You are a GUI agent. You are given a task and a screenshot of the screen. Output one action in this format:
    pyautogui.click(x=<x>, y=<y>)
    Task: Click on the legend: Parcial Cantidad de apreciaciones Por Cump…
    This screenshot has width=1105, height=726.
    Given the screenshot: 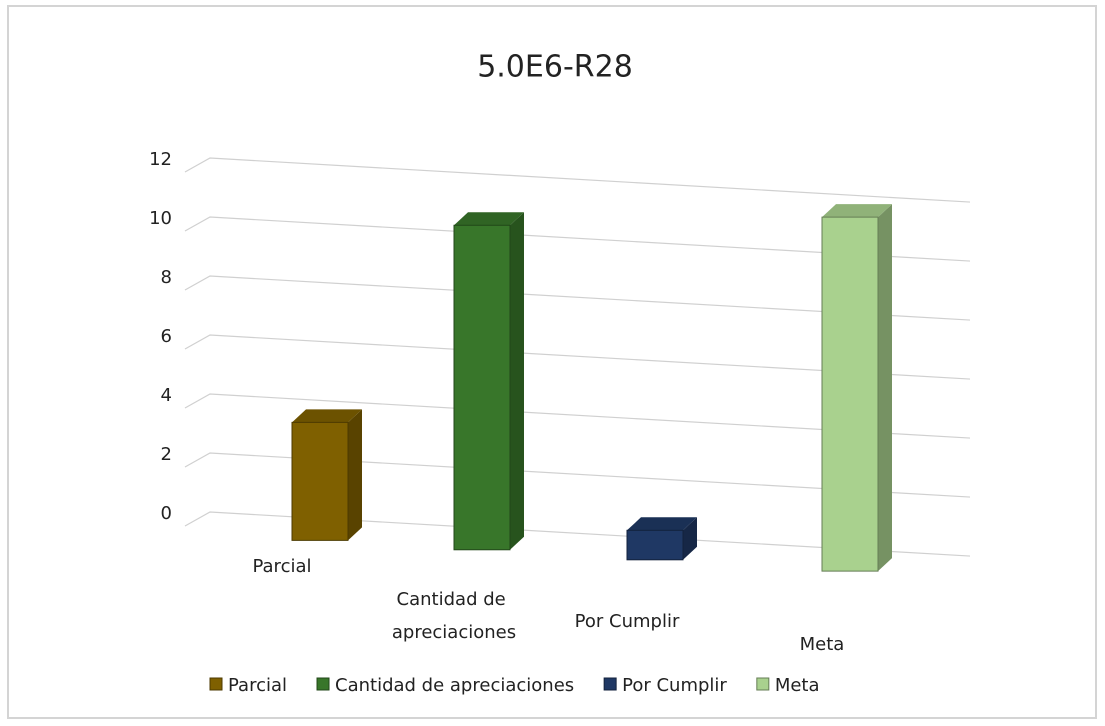 What is the action you would take?
    pyautogui.click(x=514, y=685)
    